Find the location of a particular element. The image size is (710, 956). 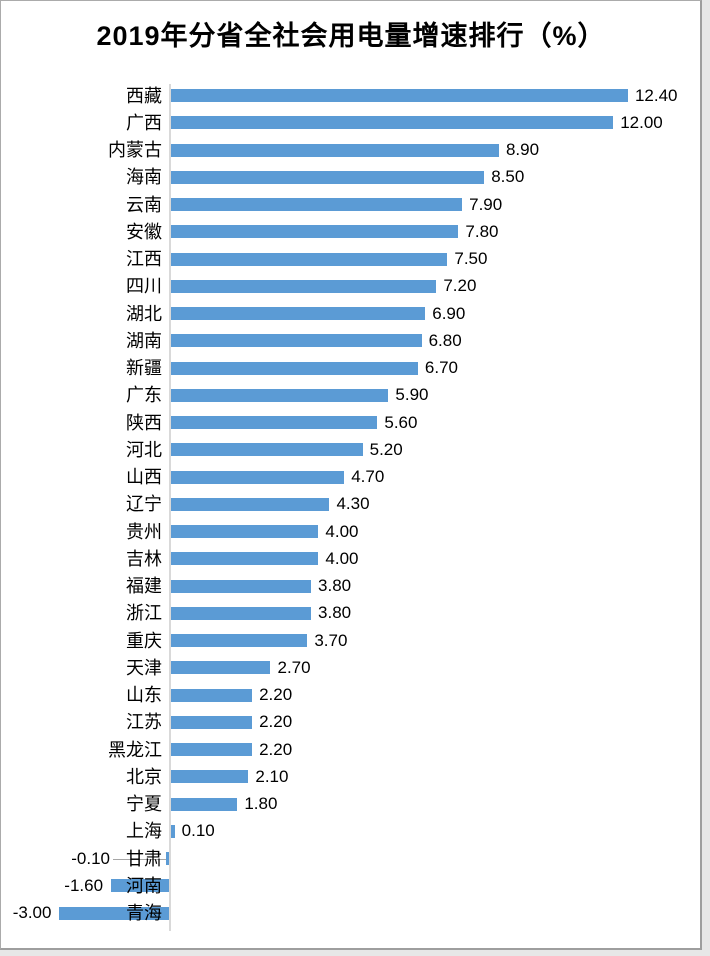

label-leader-line is located at coordinates (139, 859).